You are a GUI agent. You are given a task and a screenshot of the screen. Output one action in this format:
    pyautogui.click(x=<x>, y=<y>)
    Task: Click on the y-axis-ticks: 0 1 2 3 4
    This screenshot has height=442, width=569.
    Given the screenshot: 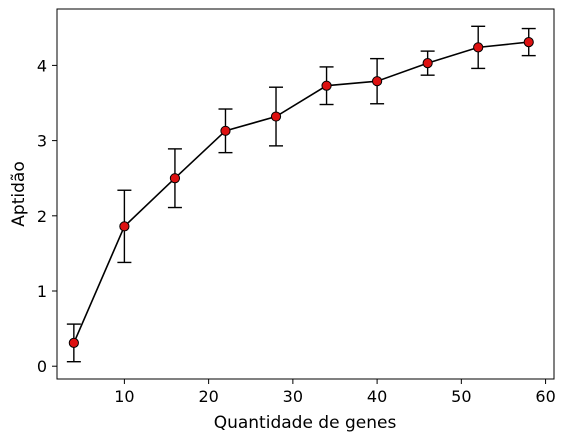 What is the action you would take?
    pyautogui.click(x=47, y=216)
    